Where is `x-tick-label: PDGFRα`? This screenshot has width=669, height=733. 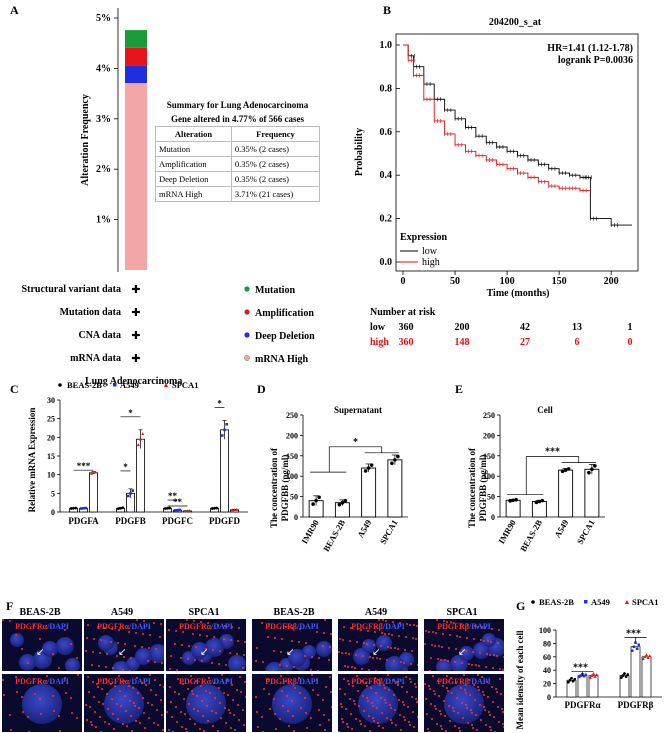
x-tick-label: PDGFRα is located at coordinates (582, 705).